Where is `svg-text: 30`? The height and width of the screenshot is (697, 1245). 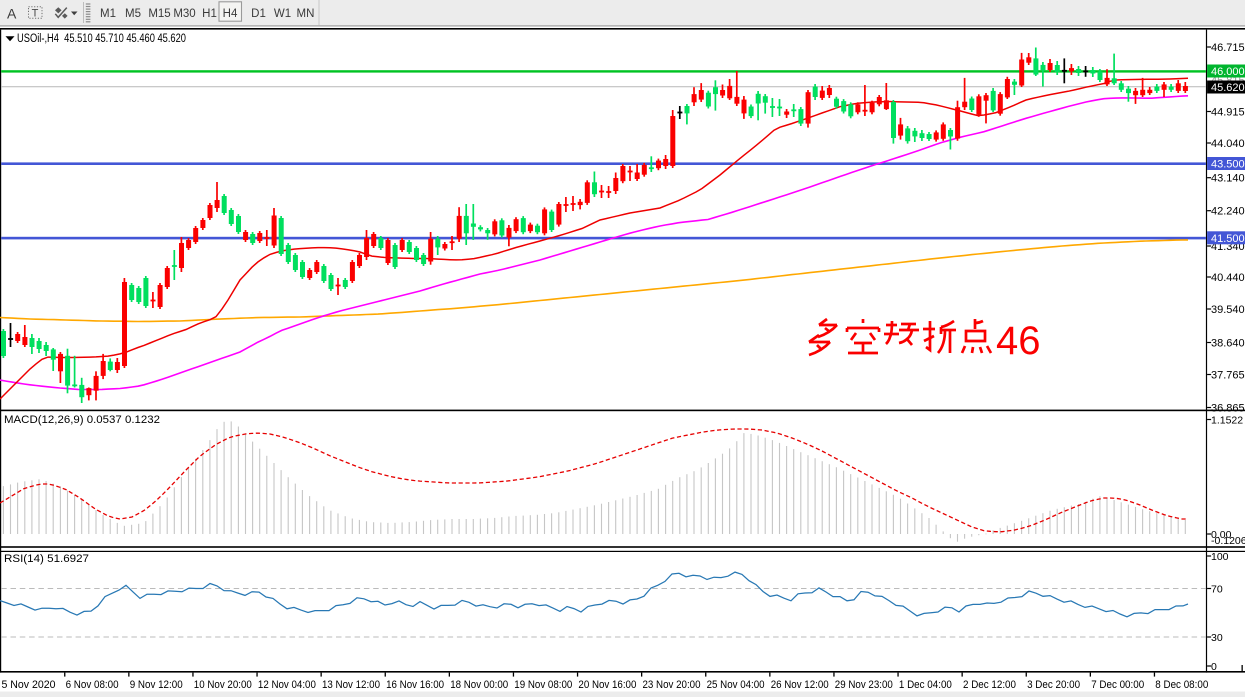
svg-text: 30 is located at coordinates (1217, 638).